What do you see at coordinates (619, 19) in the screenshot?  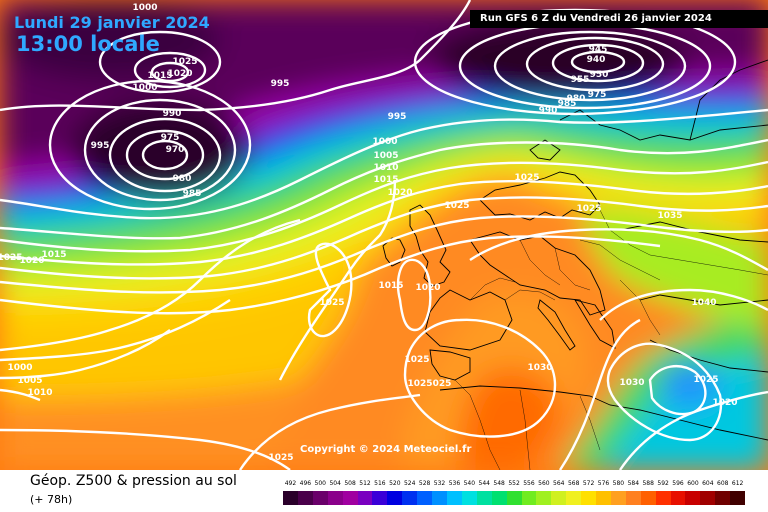 I see `run-info-banner: Run GFS 6 Z du Vendredi 26 janvier 2024` at bounding box center [619, 19].